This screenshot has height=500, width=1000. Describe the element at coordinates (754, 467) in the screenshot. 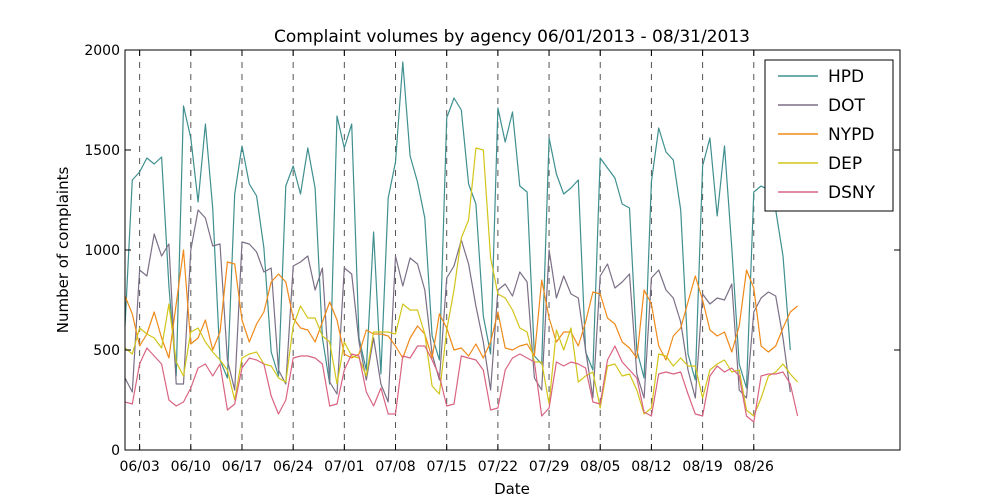

I see `x-tick-label: 08/26` at that location.